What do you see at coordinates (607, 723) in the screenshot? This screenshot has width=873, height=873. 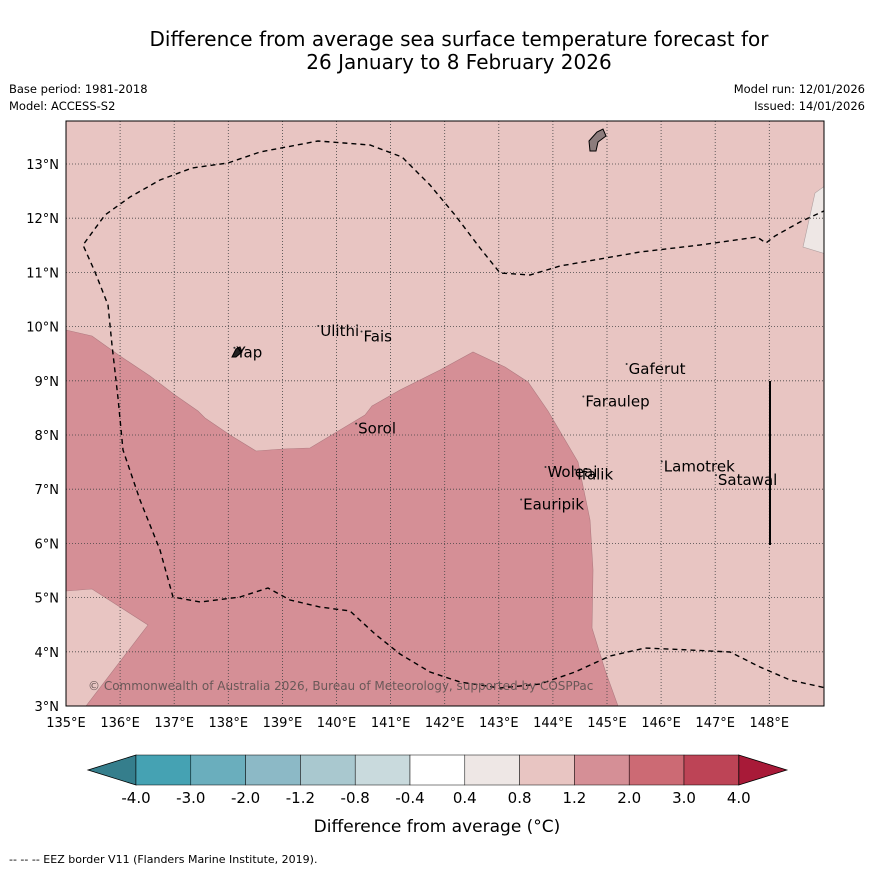 I see `lon-tick-label: 145°E` at bounding box center [607, 723].